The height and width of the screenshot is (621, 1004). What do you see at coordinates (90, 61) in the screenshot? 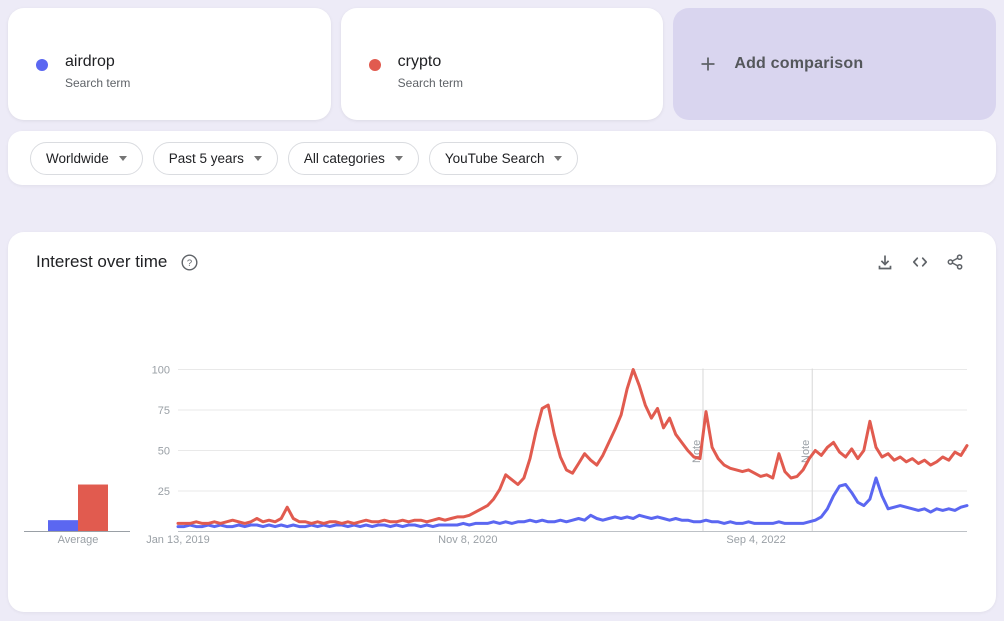
I see `term-label: airdrop` at bounding box center [90, 61].